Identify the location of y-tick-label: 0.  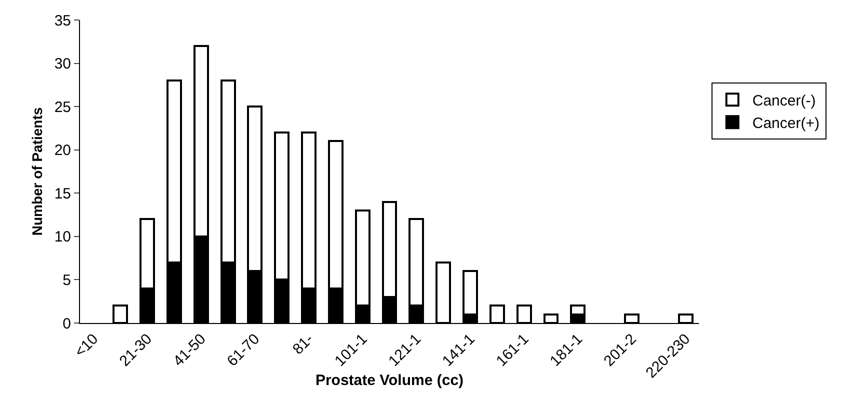
(66, 323).